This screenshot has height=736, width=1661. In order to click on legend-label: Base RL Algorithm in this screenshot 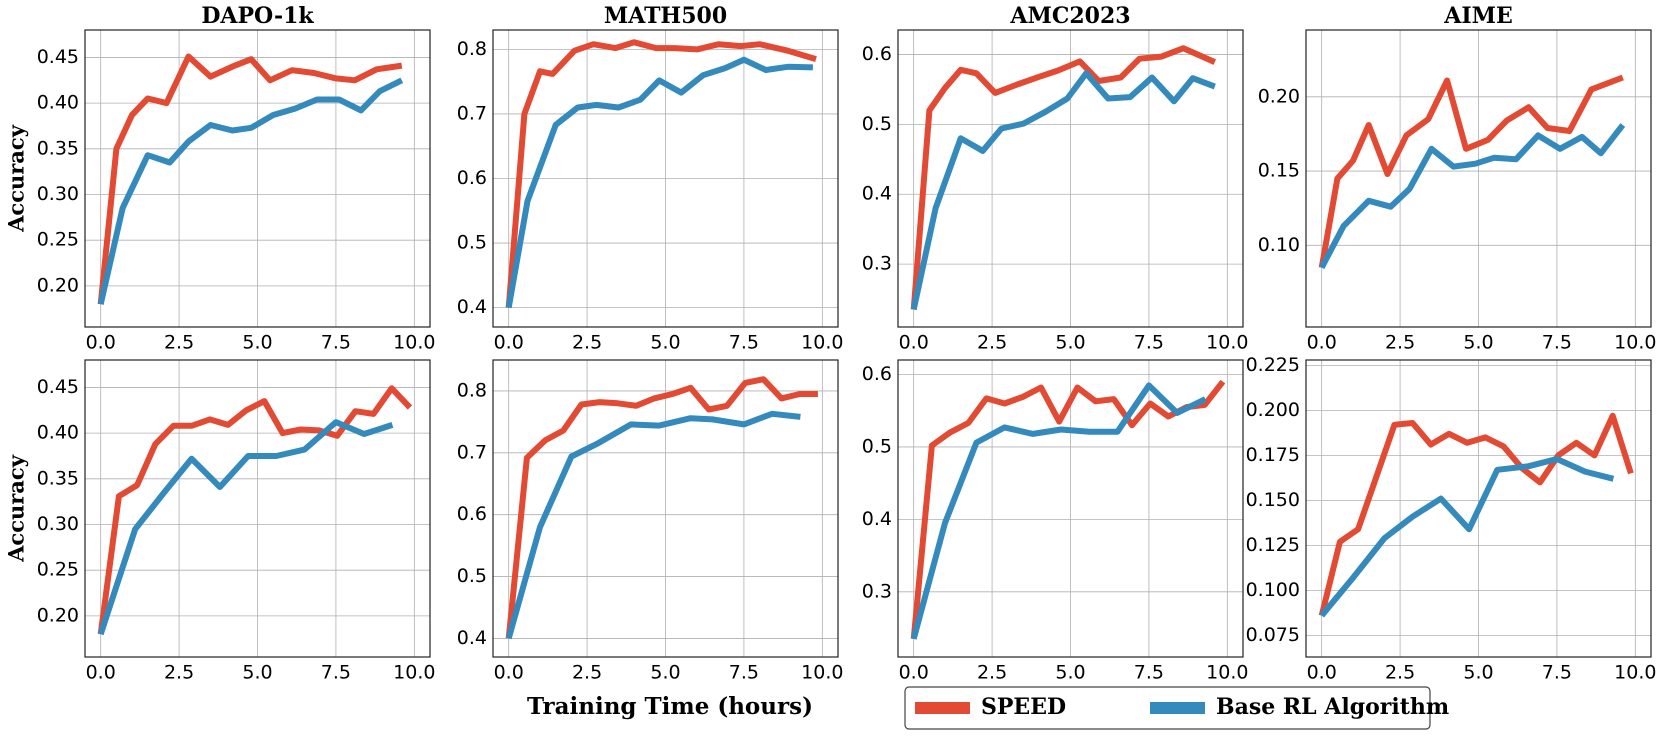, I will do `click(1332, 707)`.